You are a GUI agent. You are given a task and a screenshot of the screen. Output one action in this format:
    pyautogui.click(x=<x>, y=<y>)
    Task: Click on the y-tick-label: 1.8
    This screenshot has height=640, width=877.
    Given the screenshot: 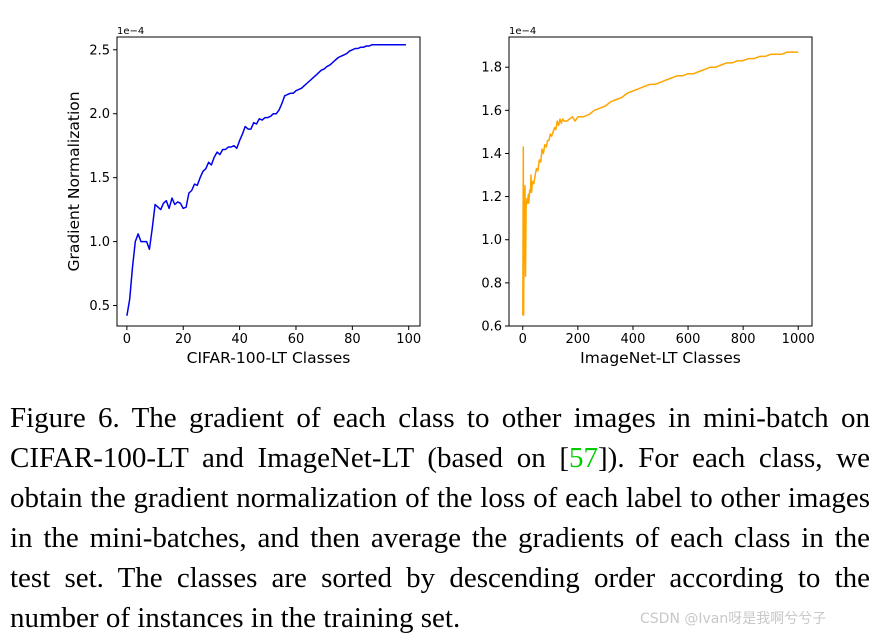 What is the action you would take?
    pyautogui.click(x=491, y=68)
    